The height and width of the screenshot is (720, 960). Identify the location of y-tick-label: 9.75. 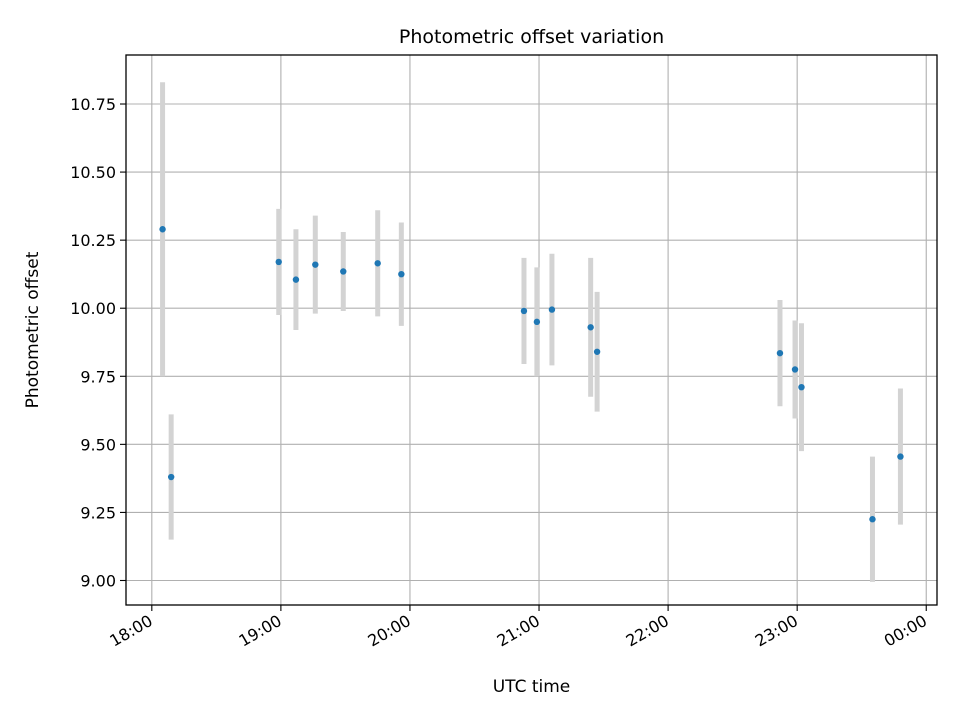
(98, 376).